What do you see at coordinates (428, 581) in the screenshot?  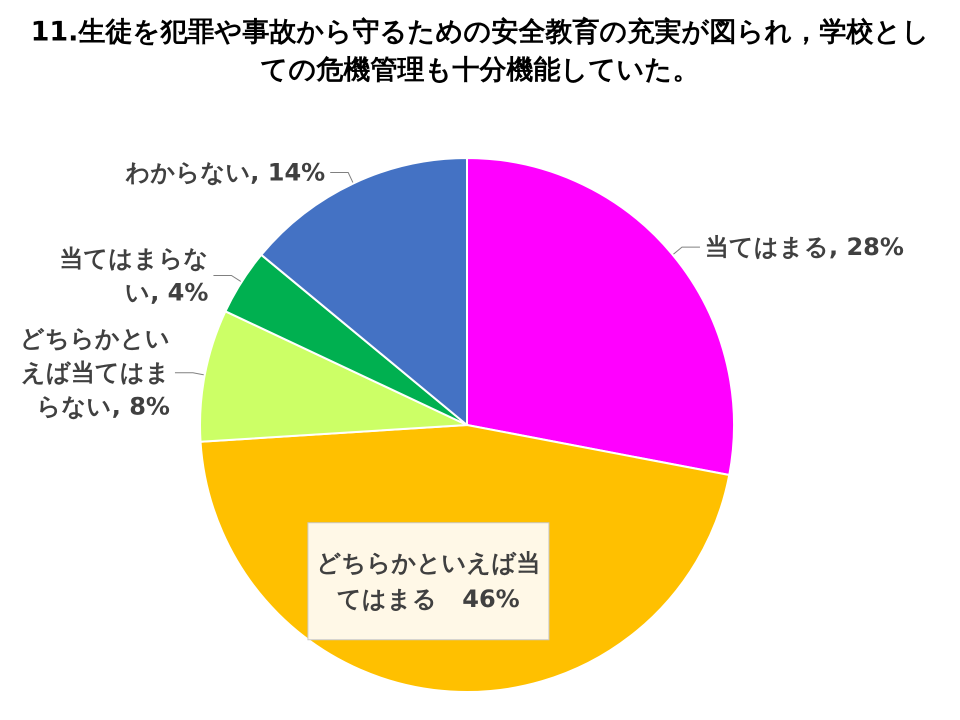 I see `slice-label: どちらかといえば当てはまる 46%` at bounding box center [428, 581].